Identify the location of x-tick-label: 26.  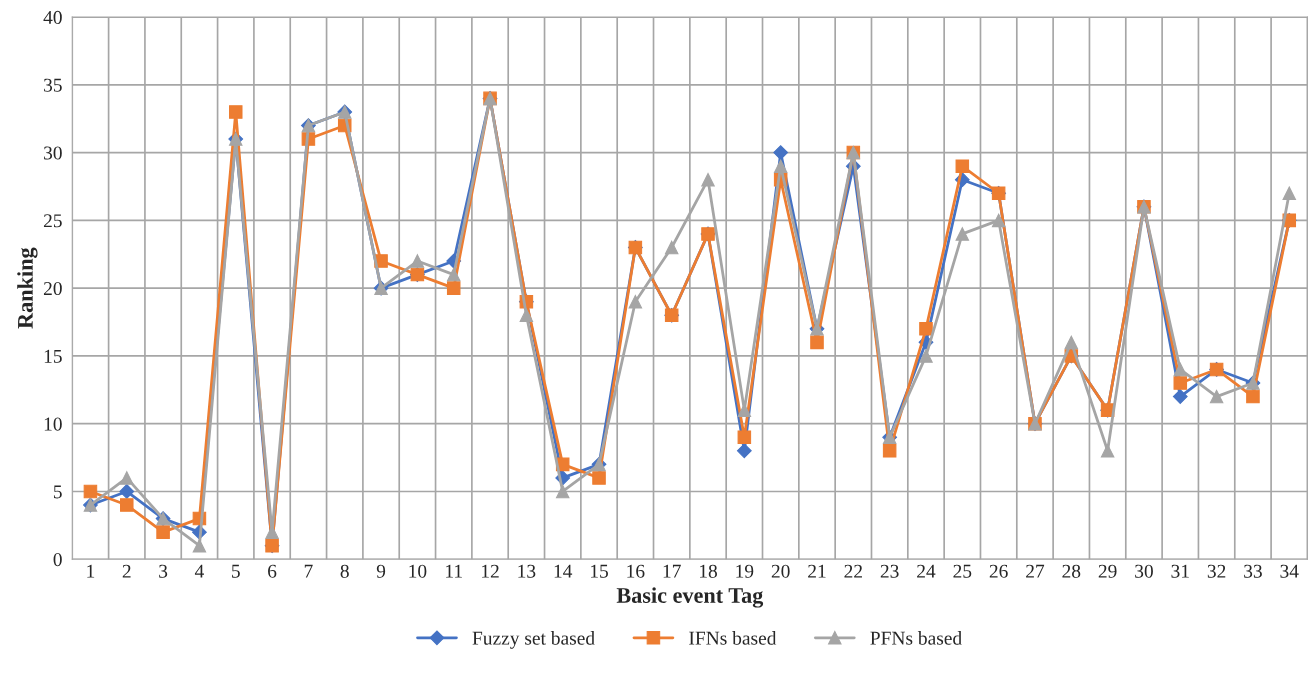
(998, 571).